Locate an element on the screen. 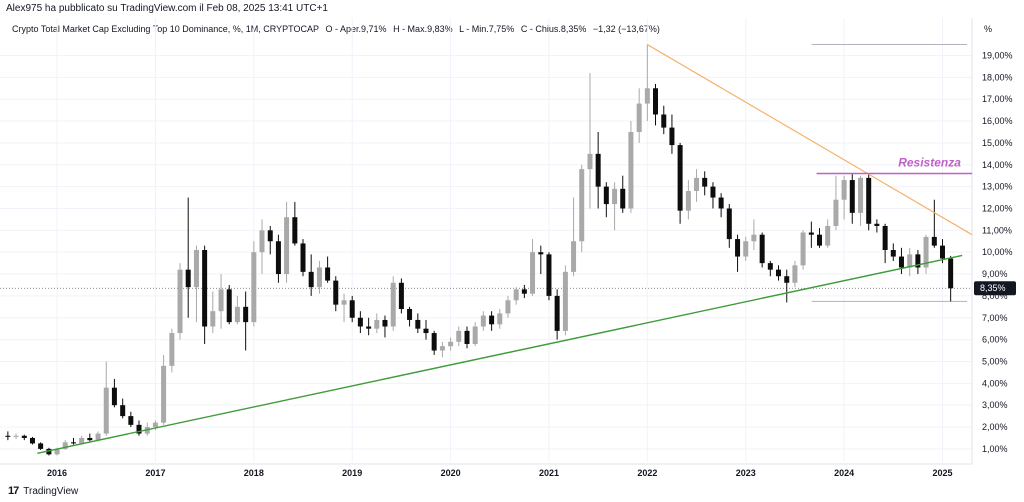  x-tick-label: 2018 is located at coordinates (254, 473).